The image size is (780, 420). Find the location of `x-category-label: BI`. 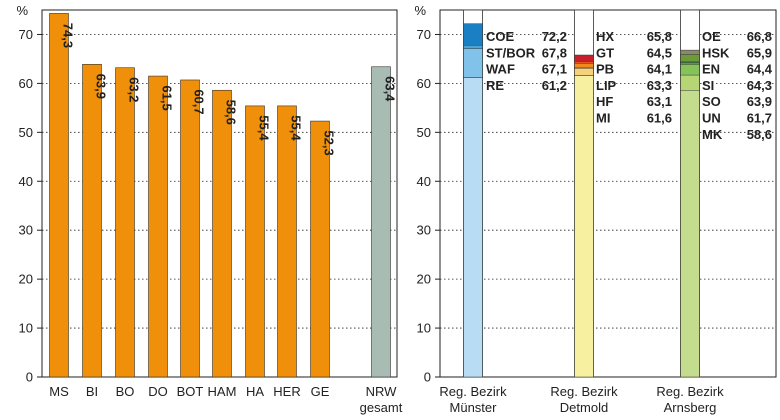

x-category-label: BI is located at coordinates (92, 391).